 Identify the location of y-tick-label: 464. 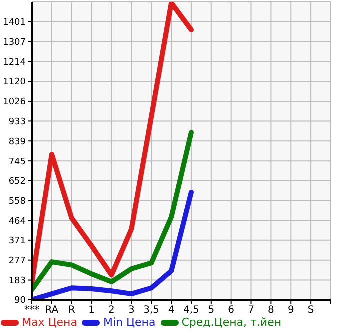
(17, 221).